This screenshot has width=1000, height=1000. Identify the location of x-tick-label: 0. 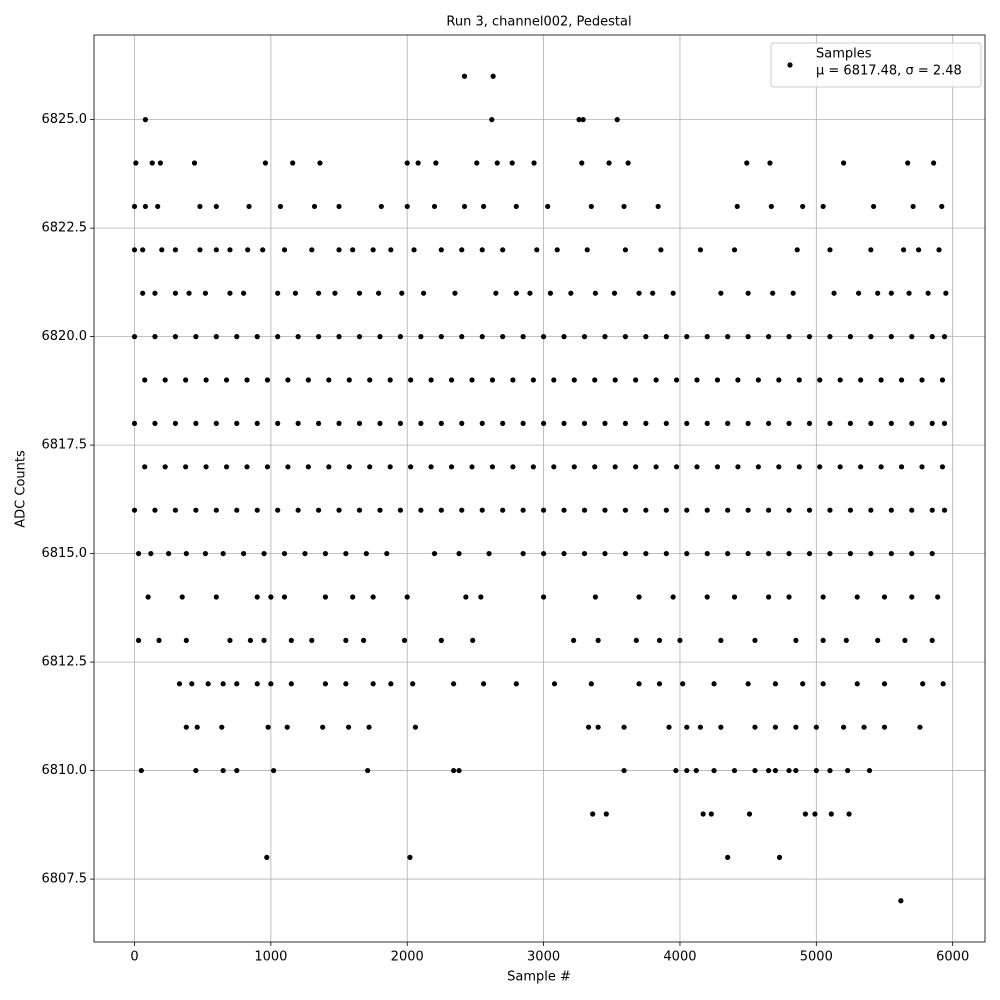
(134, 957).